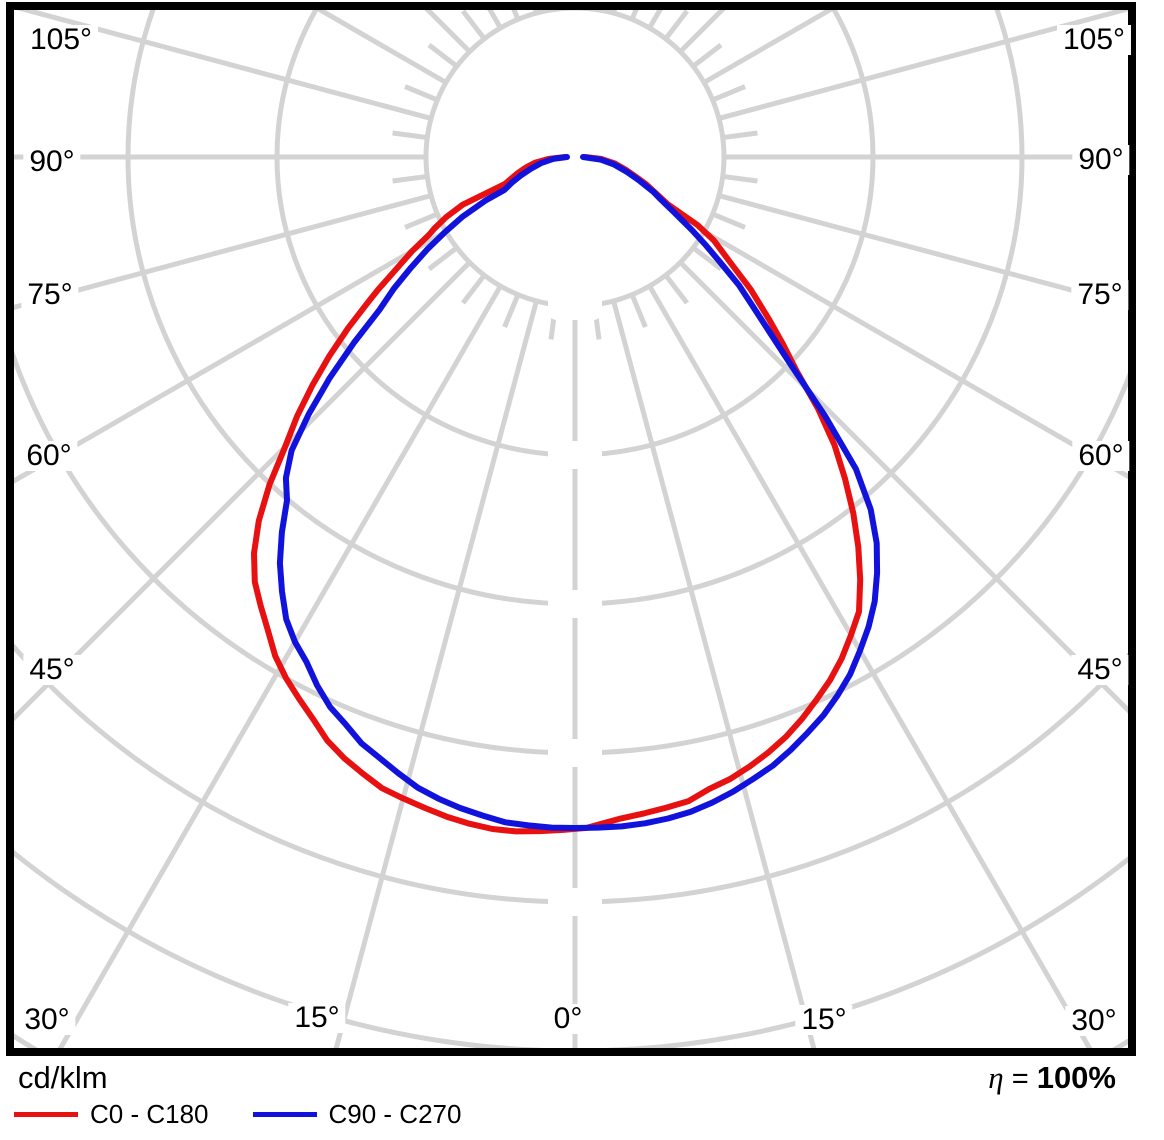  What do you see at coordinates (1024, 1079) in the screenshot?
I see `eta-equals: =` at bounding box center [1024, 1079].